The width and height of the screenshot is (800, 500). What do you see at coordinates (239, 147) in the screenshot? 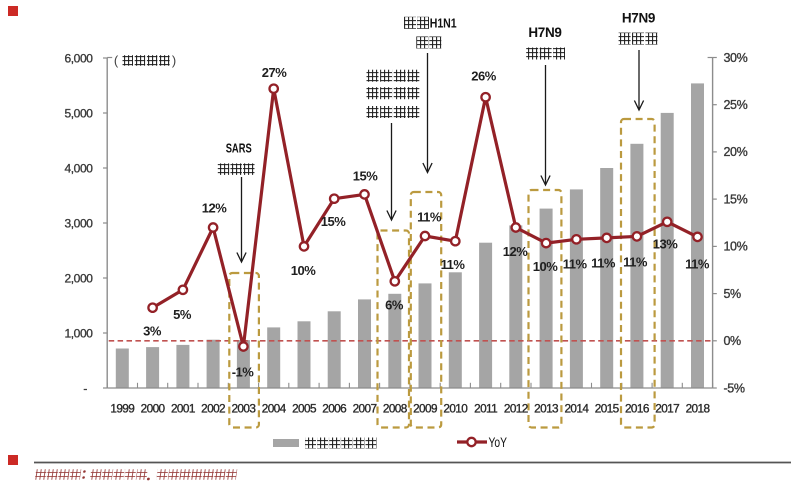
I see `svg-text: SARS` at bounding box center [239, 147].